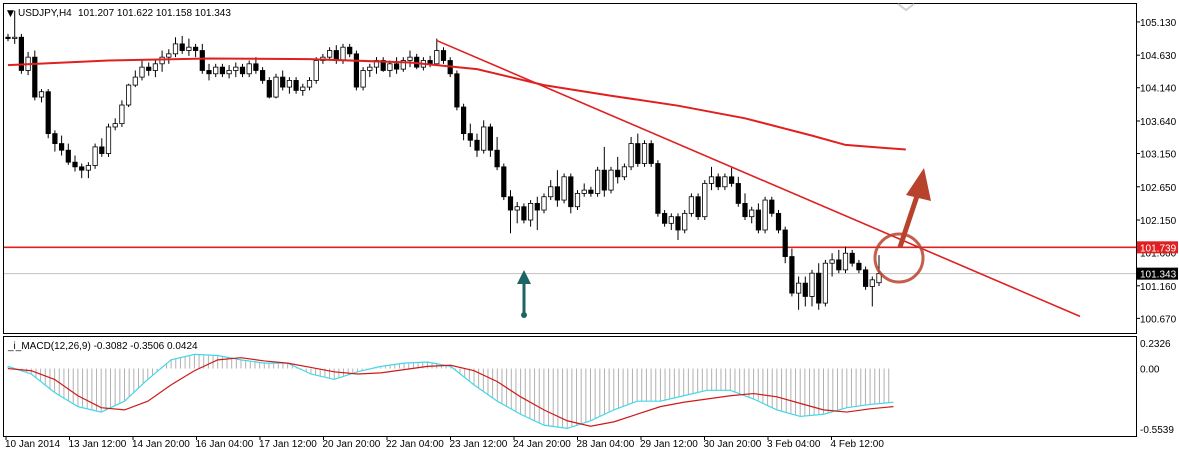 The height and width of the screenshot is (455, 1179). I want to click on y-tick-label: 105.130, so click(1158, 23).